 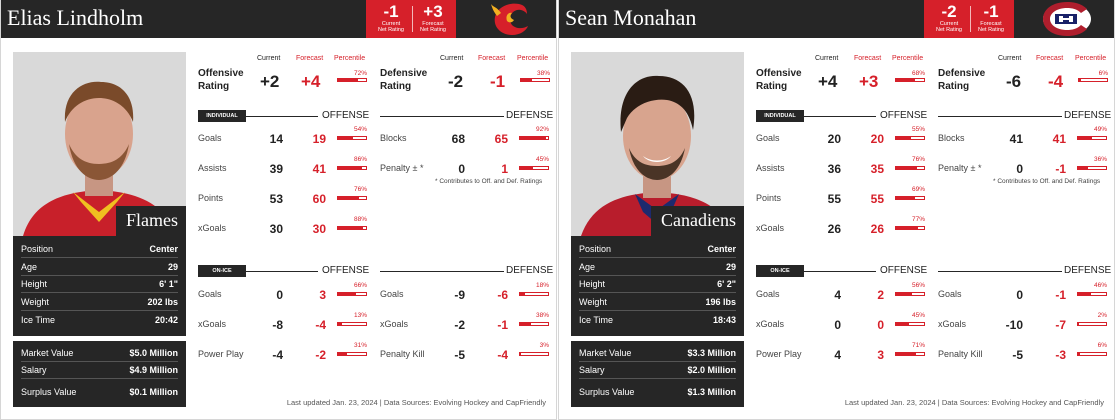 I want to click on stat-current: 68, so click(x=458, y=139).